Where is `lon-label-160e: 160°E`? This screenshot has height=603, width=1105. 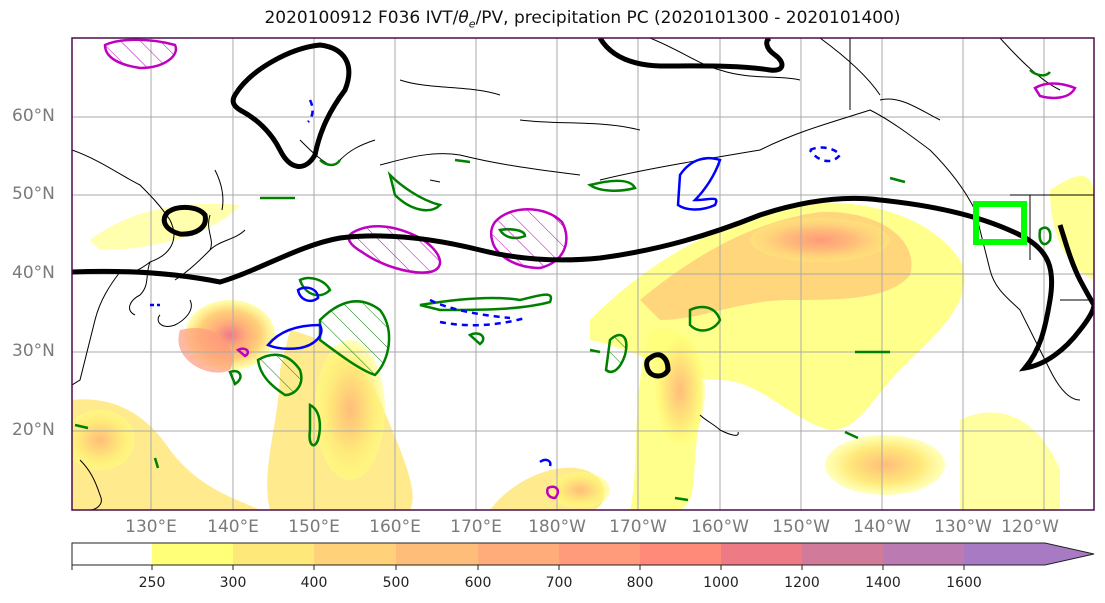
lon-label-160e: 160°E is located at coordinates (395, 527).